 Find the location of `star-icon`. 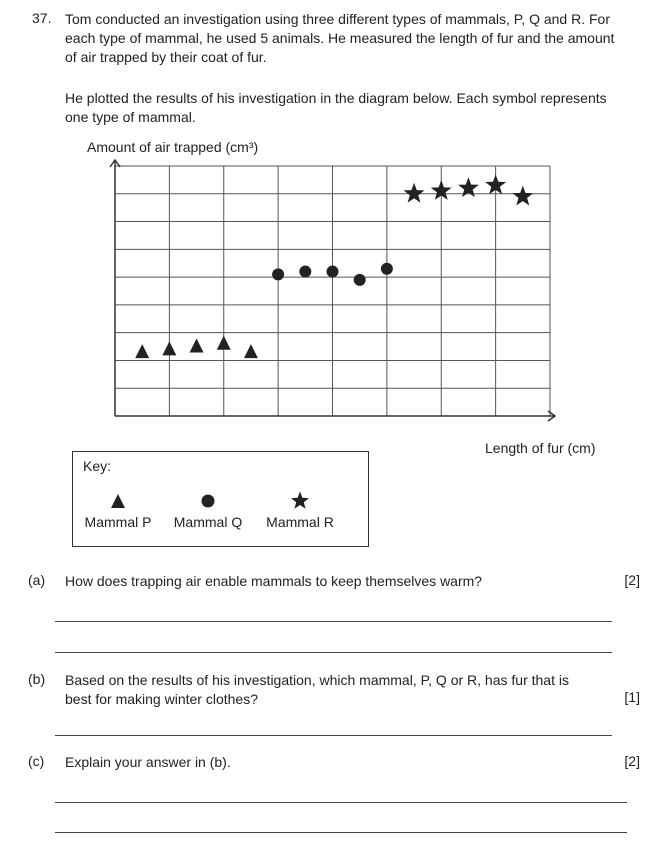

star-icon is located at coordinates (300, 501).